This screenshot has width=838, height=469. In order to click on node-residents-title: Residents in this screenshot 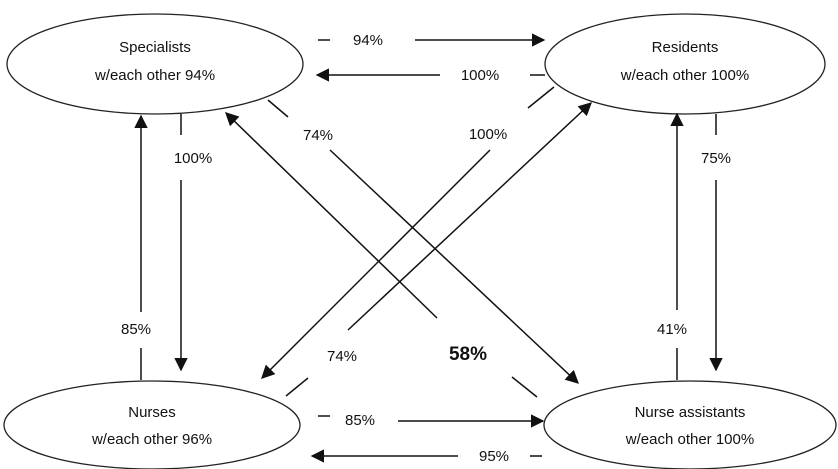, I will do `click(685, 47)`.